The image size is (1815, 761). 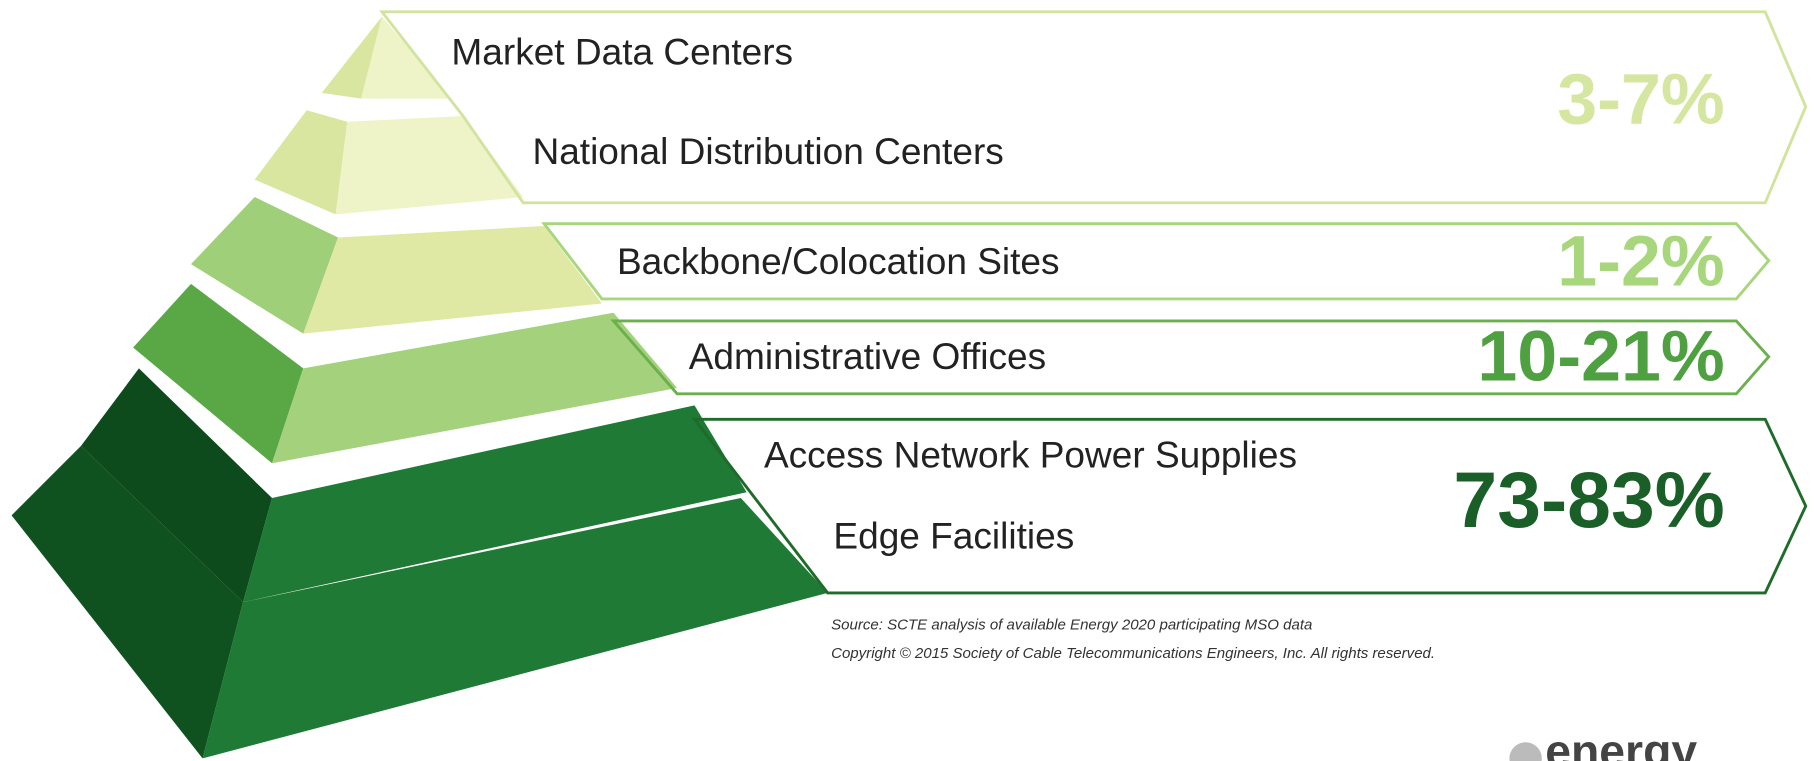 What do you see at coordinates (515, 628) in the screenshot?
I see `edge-front` at bounding box center [515, 628].